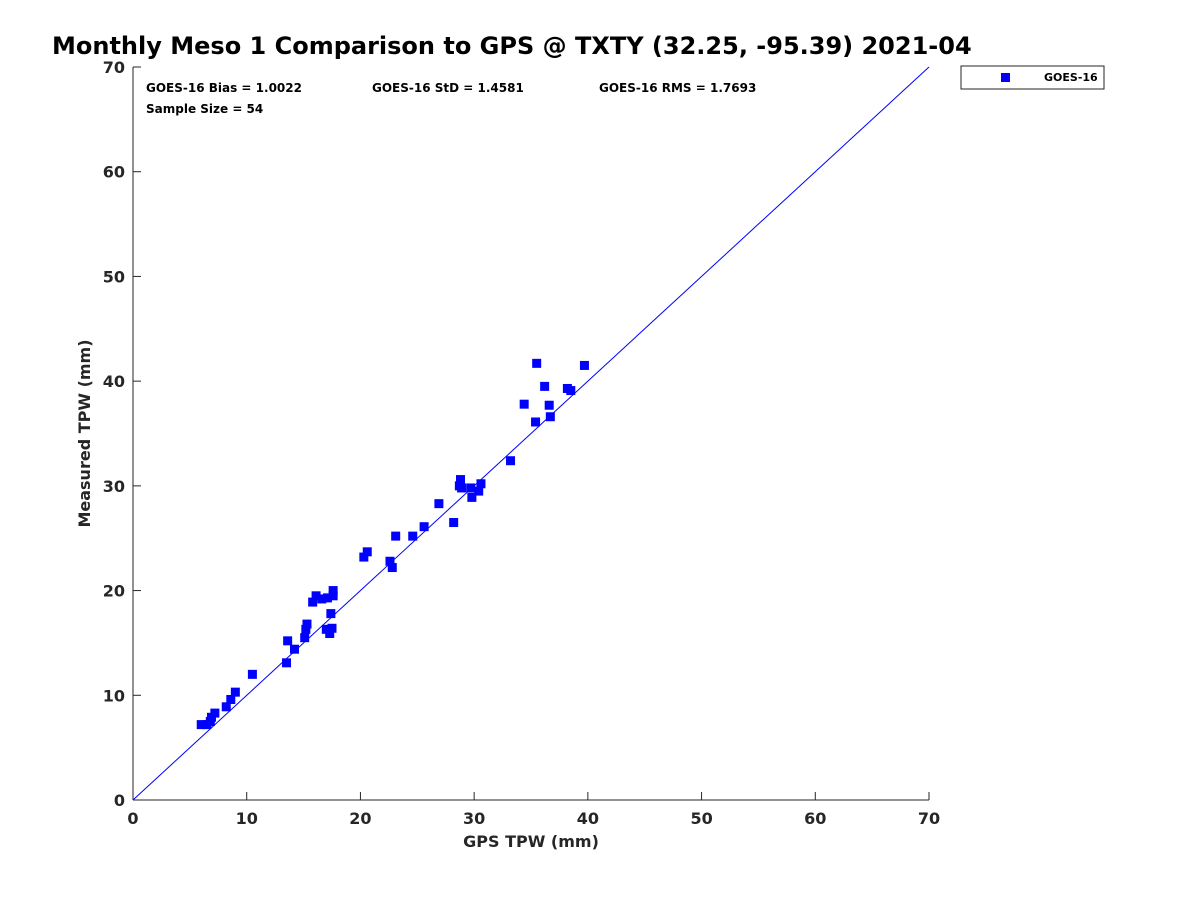 The height and width of the screenshot is (900, 1200). What do you see at coordinates (122, 434) in the screenshot?
I see `y-axis-ticks: 0 10 20 30 40 50 60 70` at bounding box center [122, 434].